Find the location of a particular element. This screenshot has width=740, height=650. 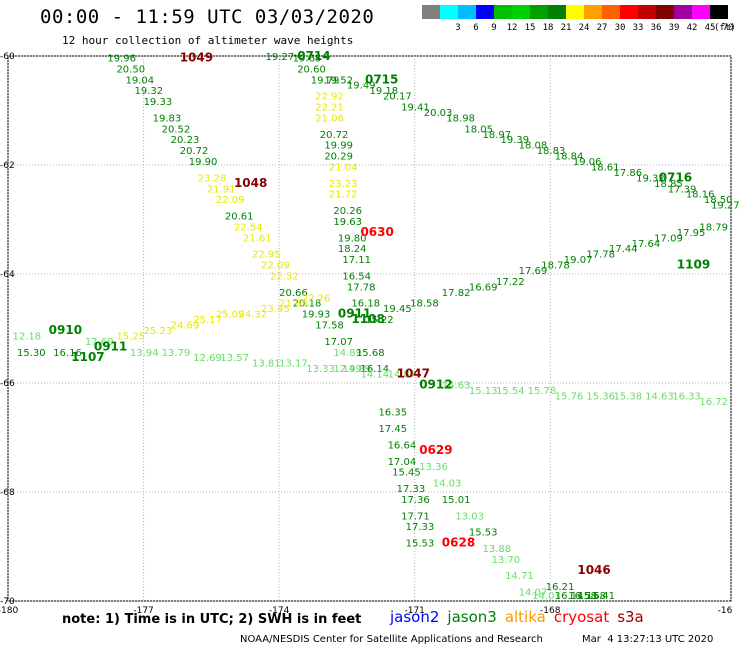

wave-height-value: 16.64 is located at coordinates (402, 445).